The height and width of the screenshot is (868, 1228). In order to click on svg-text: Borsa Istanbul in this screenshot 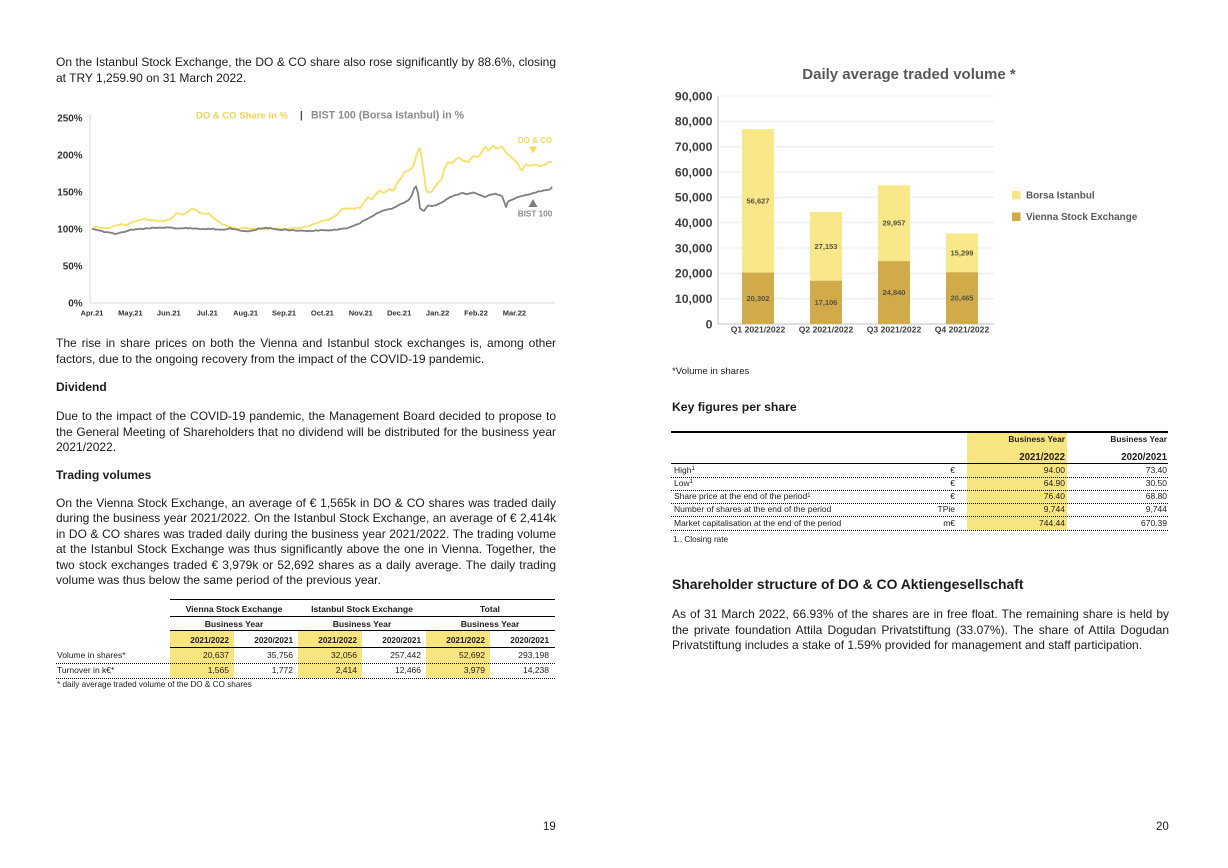, I will do `click(1060, 196)`.